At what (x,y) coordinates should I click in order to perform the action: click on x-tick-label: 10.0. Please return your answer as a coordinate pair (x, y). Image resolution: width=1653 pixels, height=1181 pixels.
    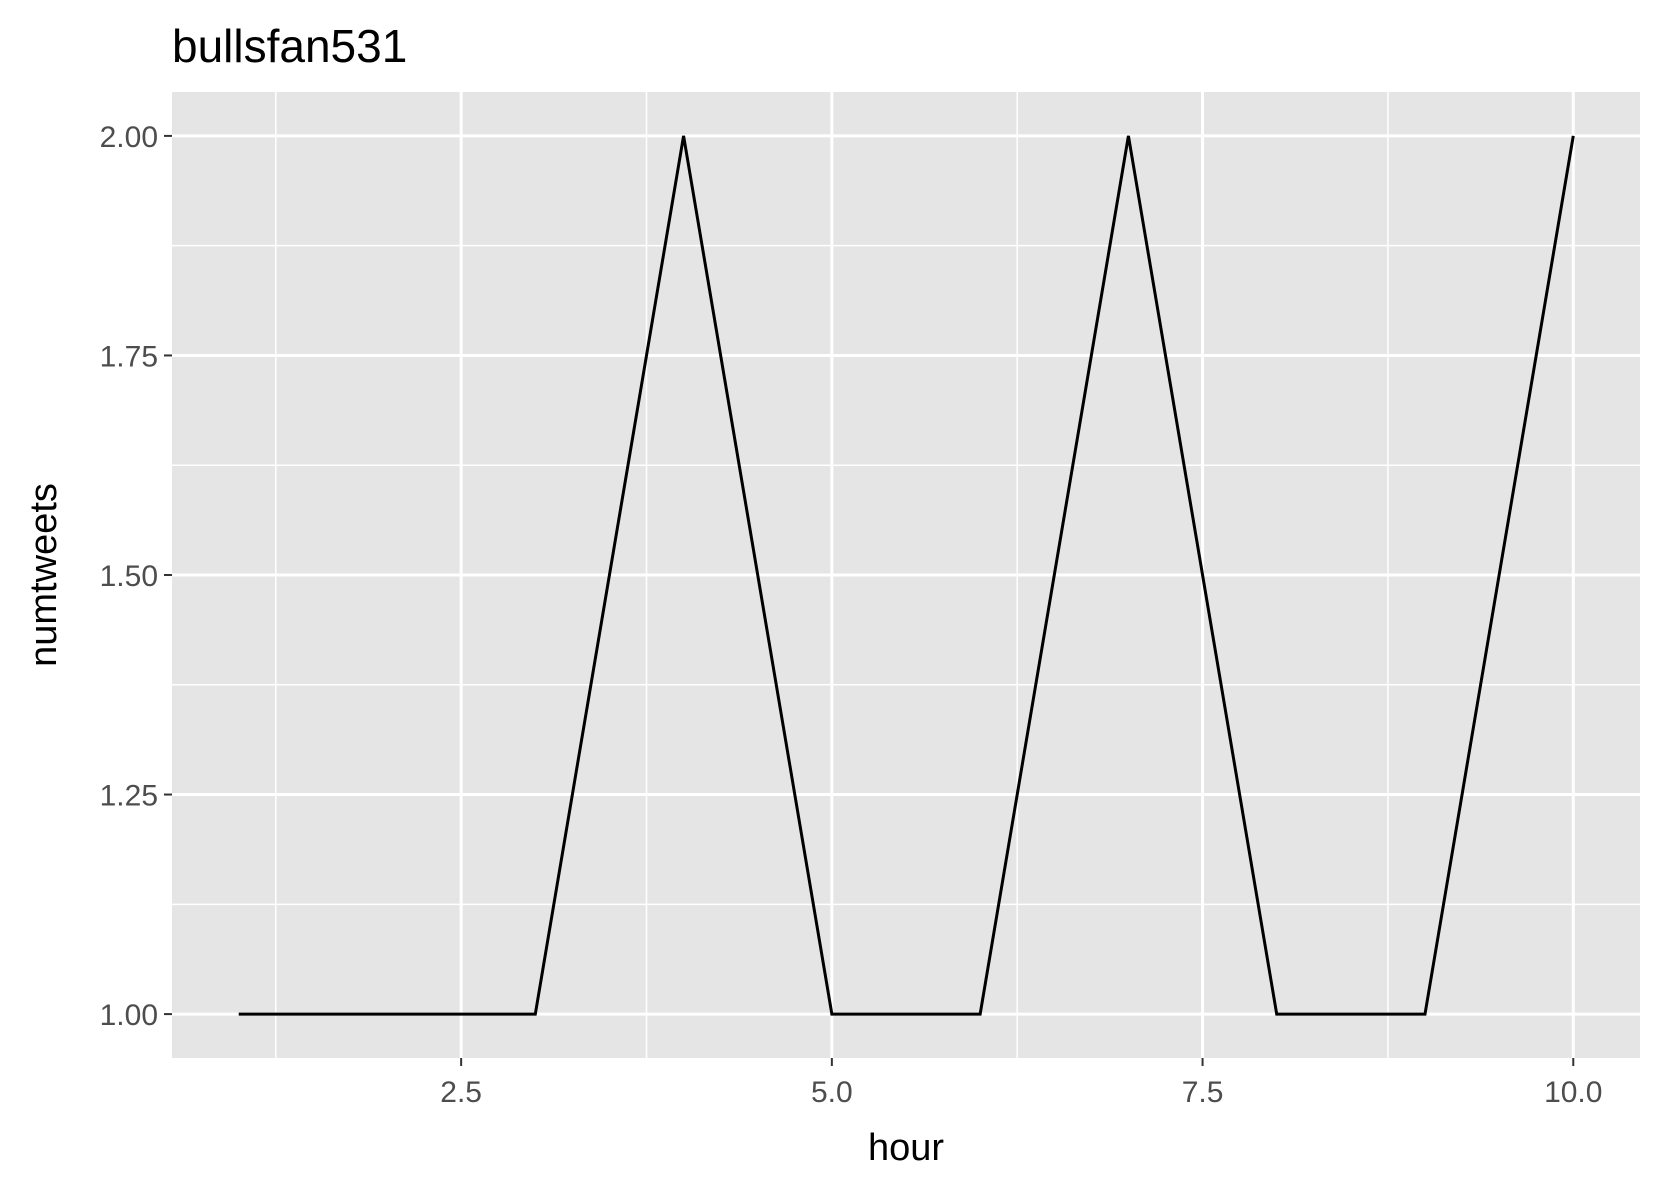
    Looking at the image, I should click on (1573, 1092).